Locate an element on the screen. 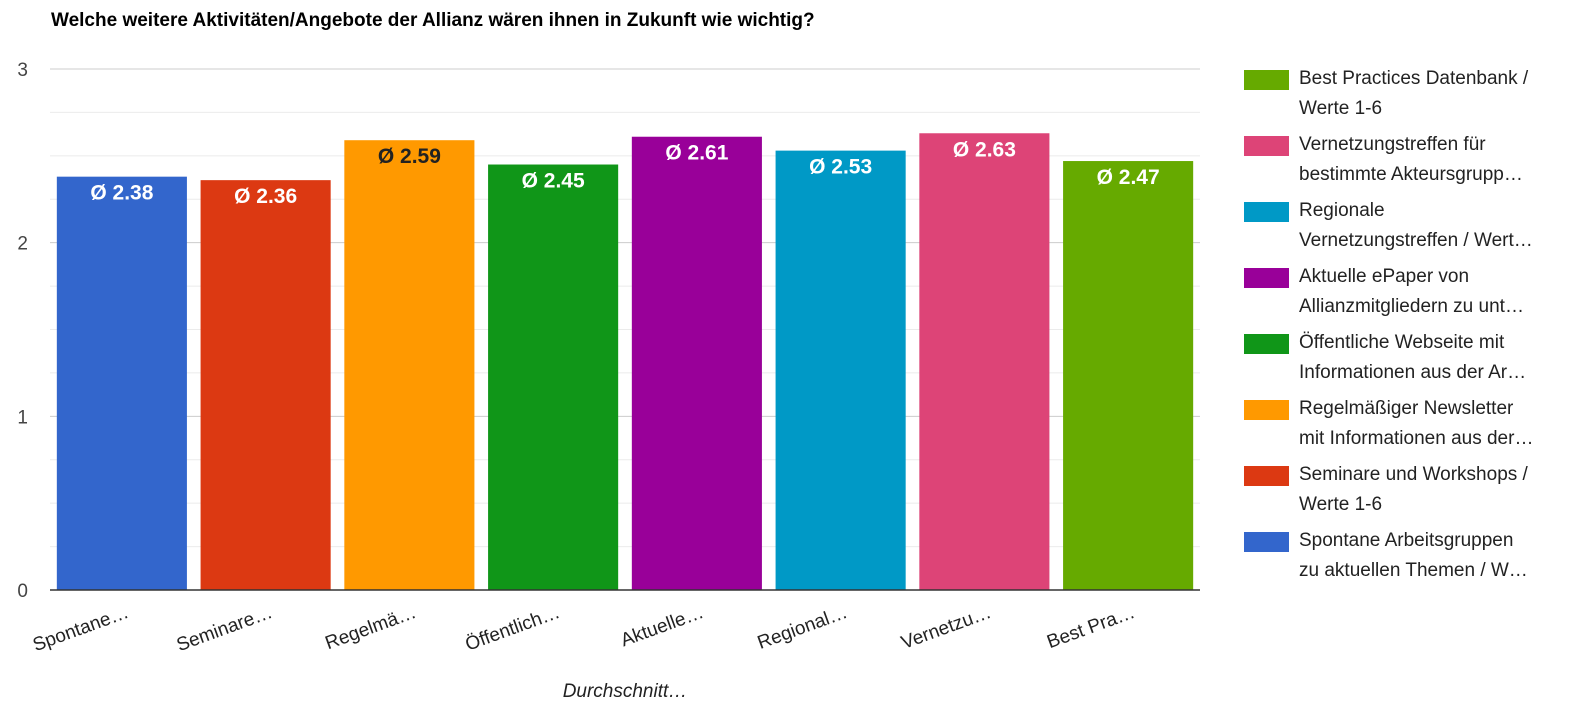  legend-label-line1: Spontane Arbeitsgruppen is located at coordinates (1406, 540).